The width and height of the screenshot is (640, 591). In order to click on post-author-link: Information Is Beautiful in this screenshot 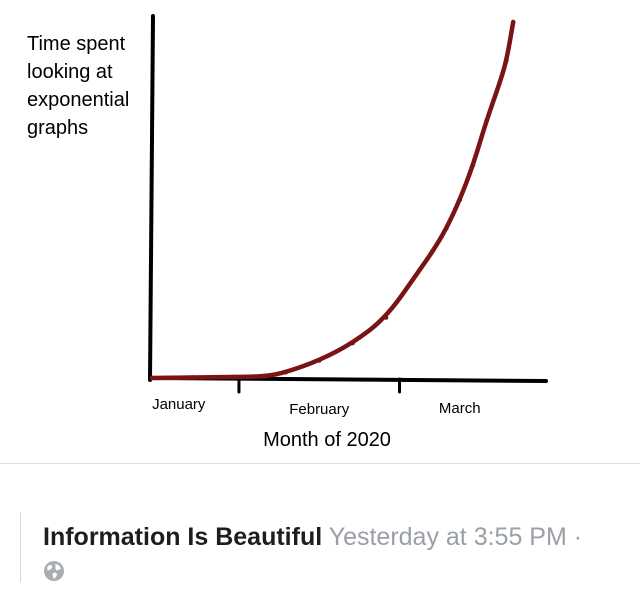, I will do `click(183, 537)`.